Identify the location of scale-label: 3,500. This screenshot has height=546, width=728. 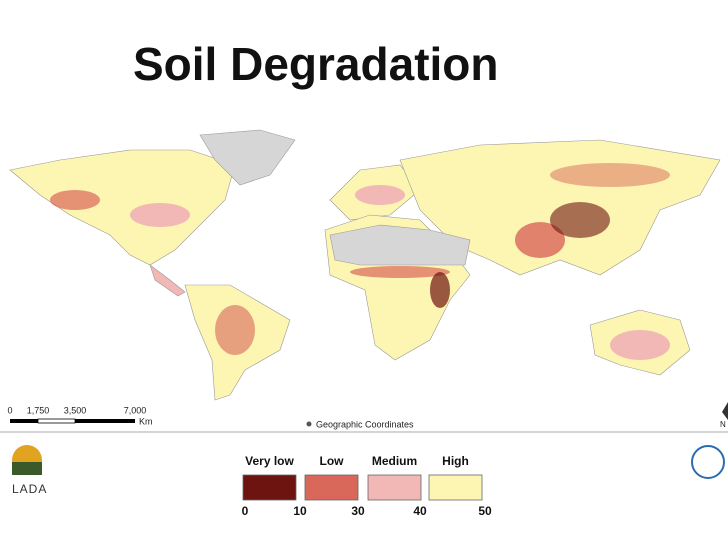
(75, 410).